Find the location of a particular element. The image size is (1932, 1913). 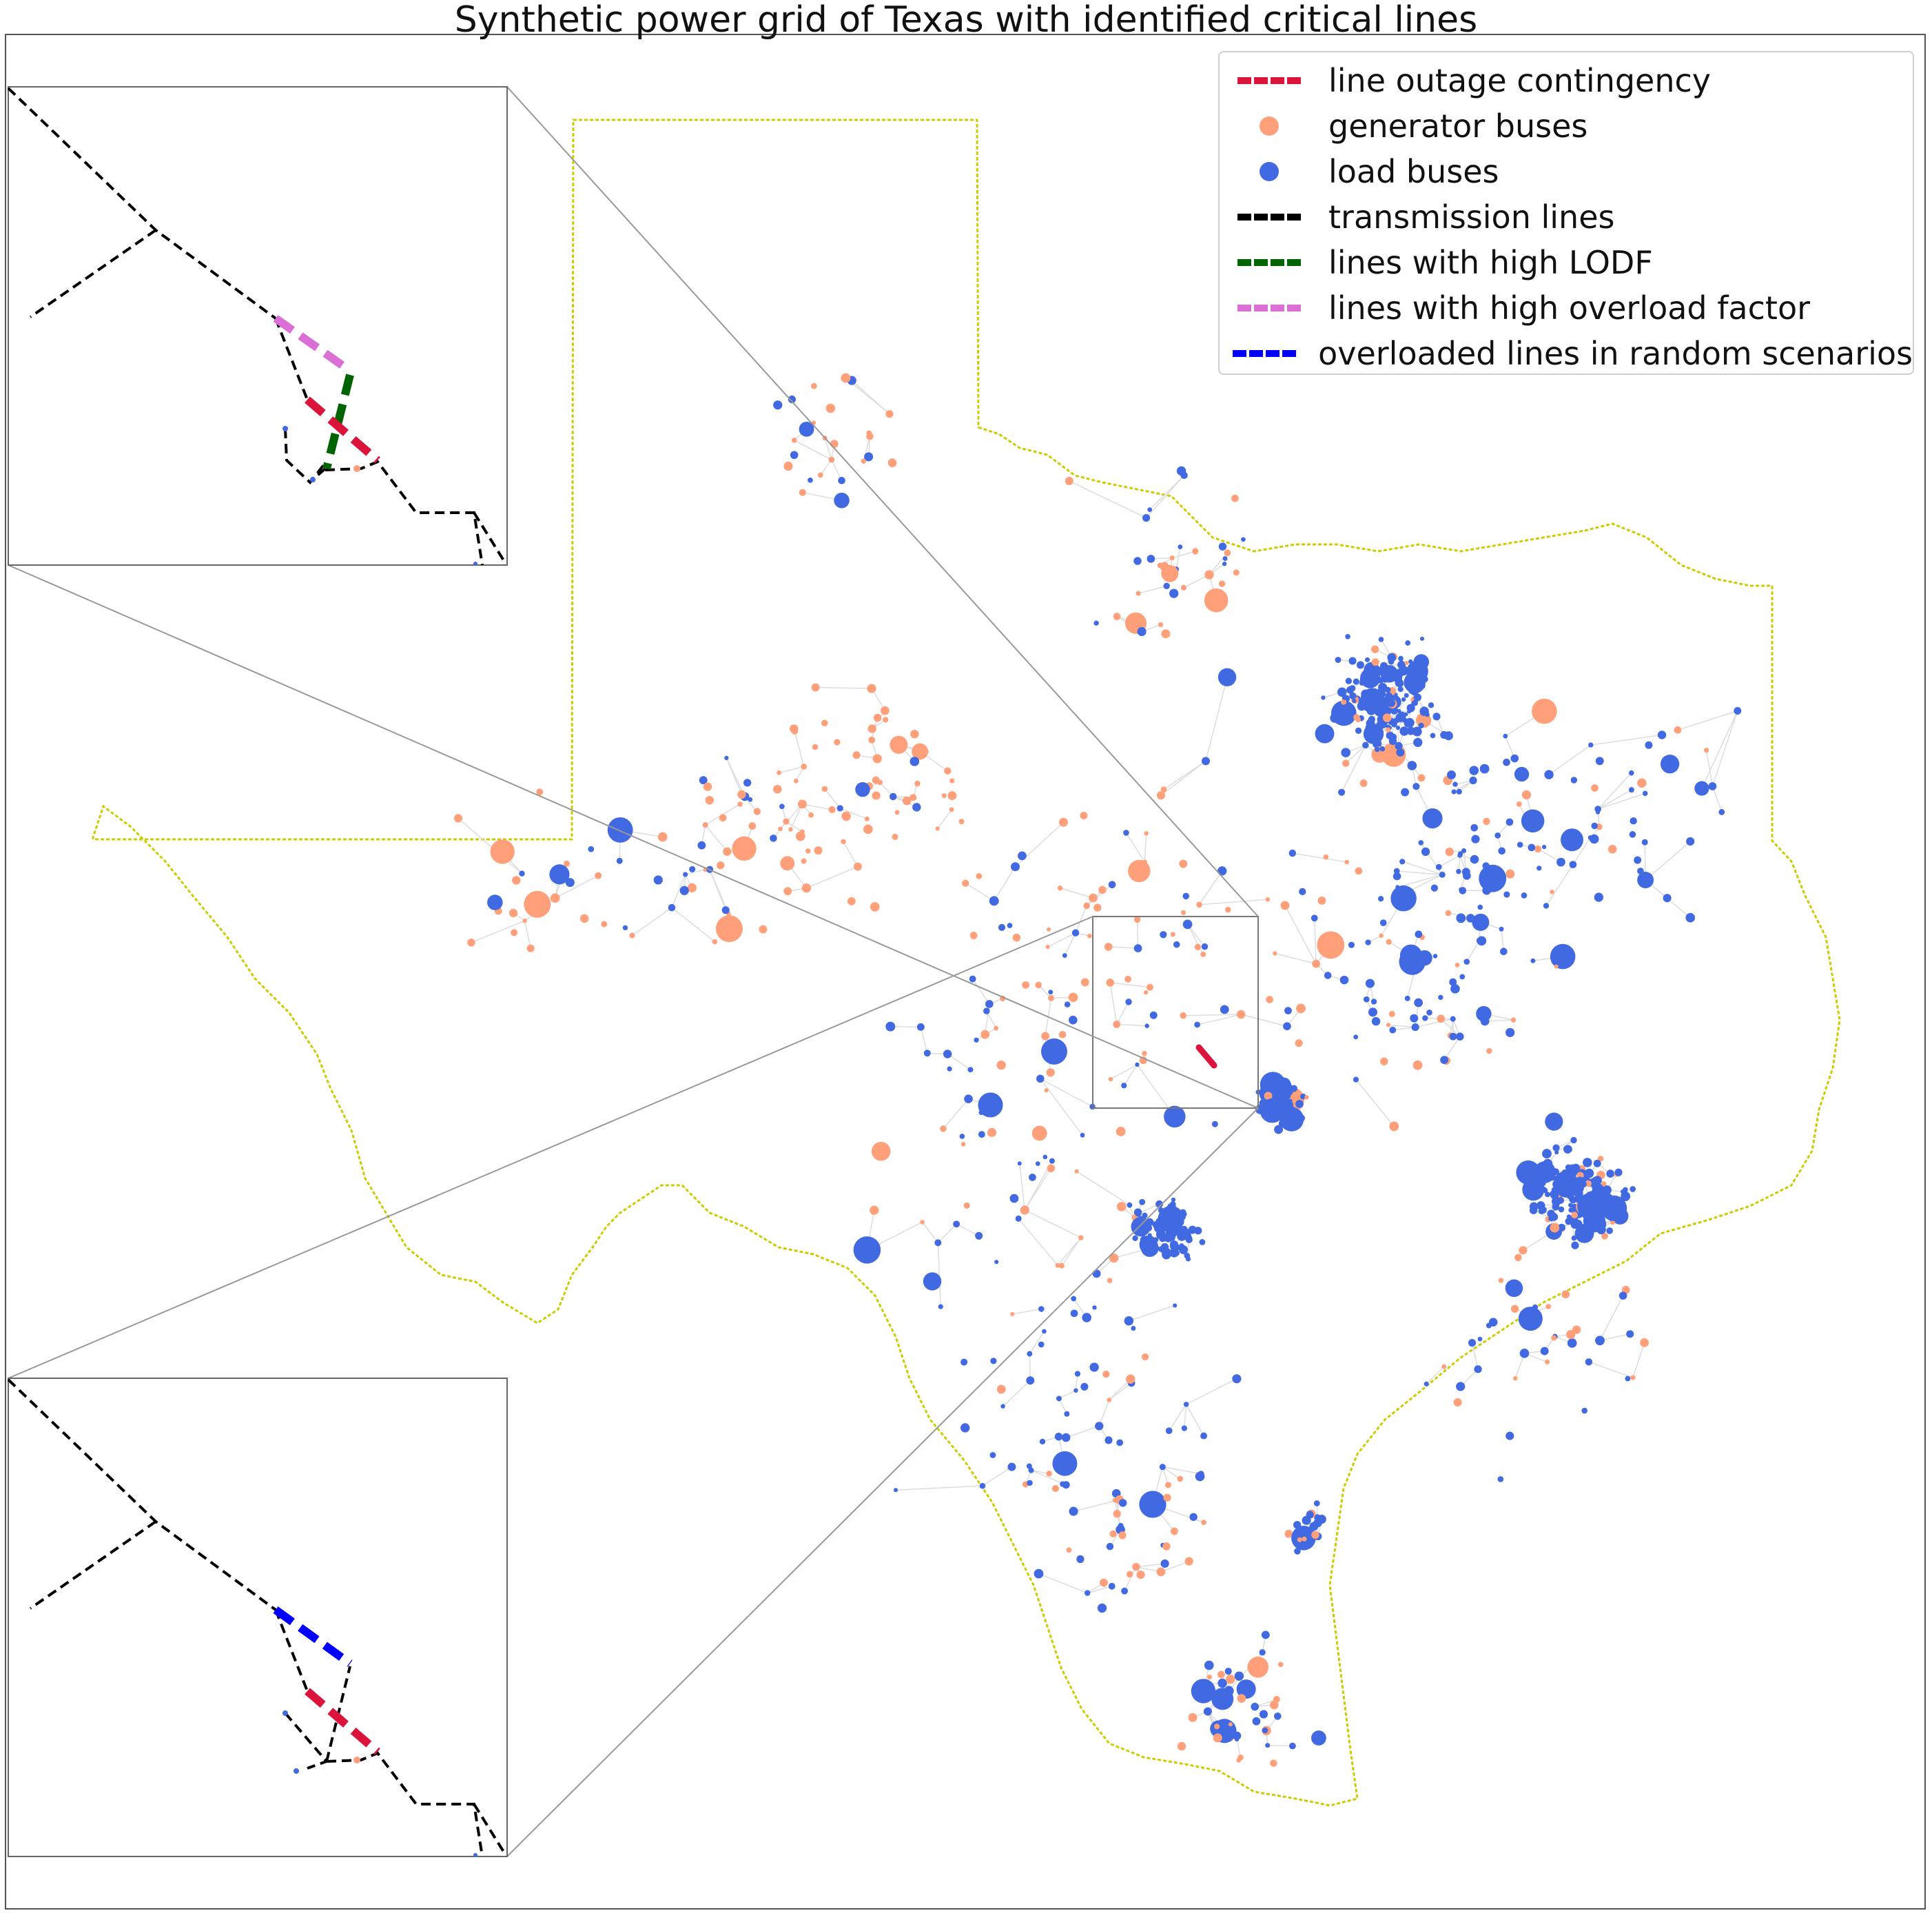

legend-entry-outage: line outage contingency is located at coordinates (1571, 80).